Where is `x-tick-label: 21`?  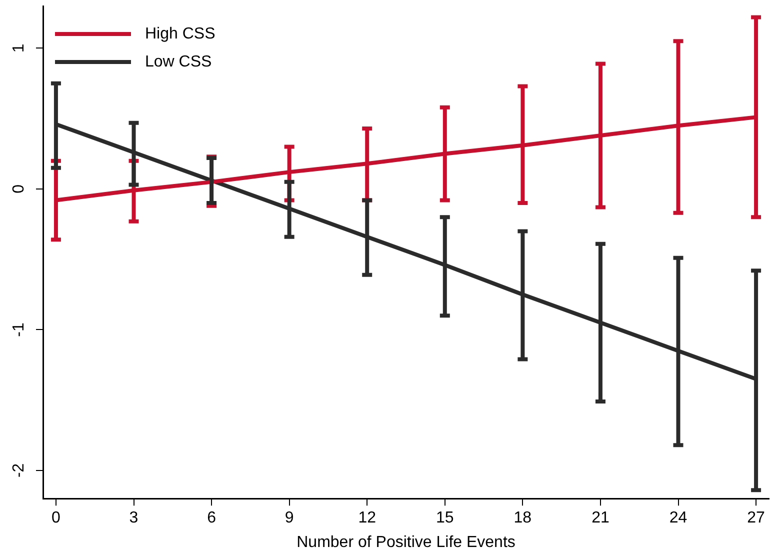 x-tick-label: 21 is located at coordinates (601, 518).